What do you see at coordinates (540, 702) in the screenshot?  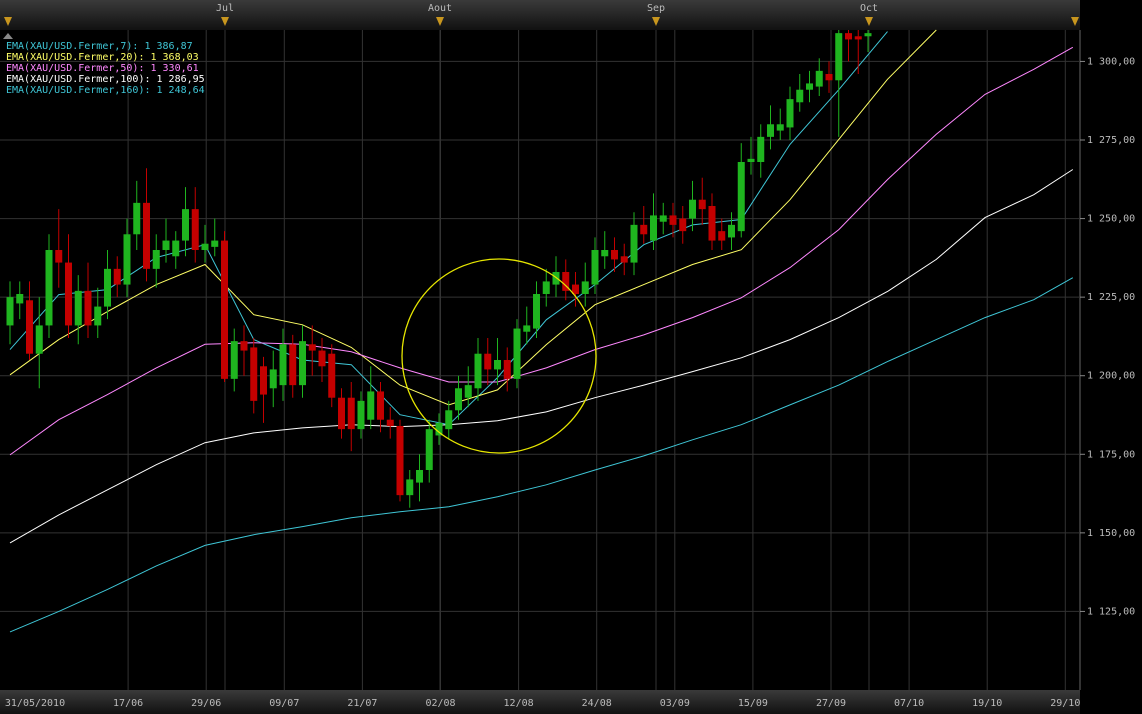 I see `date-strip` at bounding box center [540, 702].